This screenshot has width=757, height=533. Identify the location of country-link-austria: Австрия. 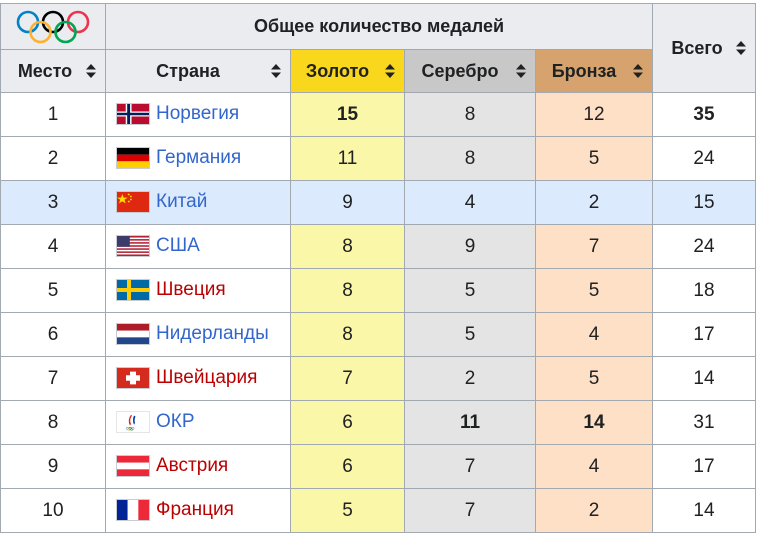
(192, 466).